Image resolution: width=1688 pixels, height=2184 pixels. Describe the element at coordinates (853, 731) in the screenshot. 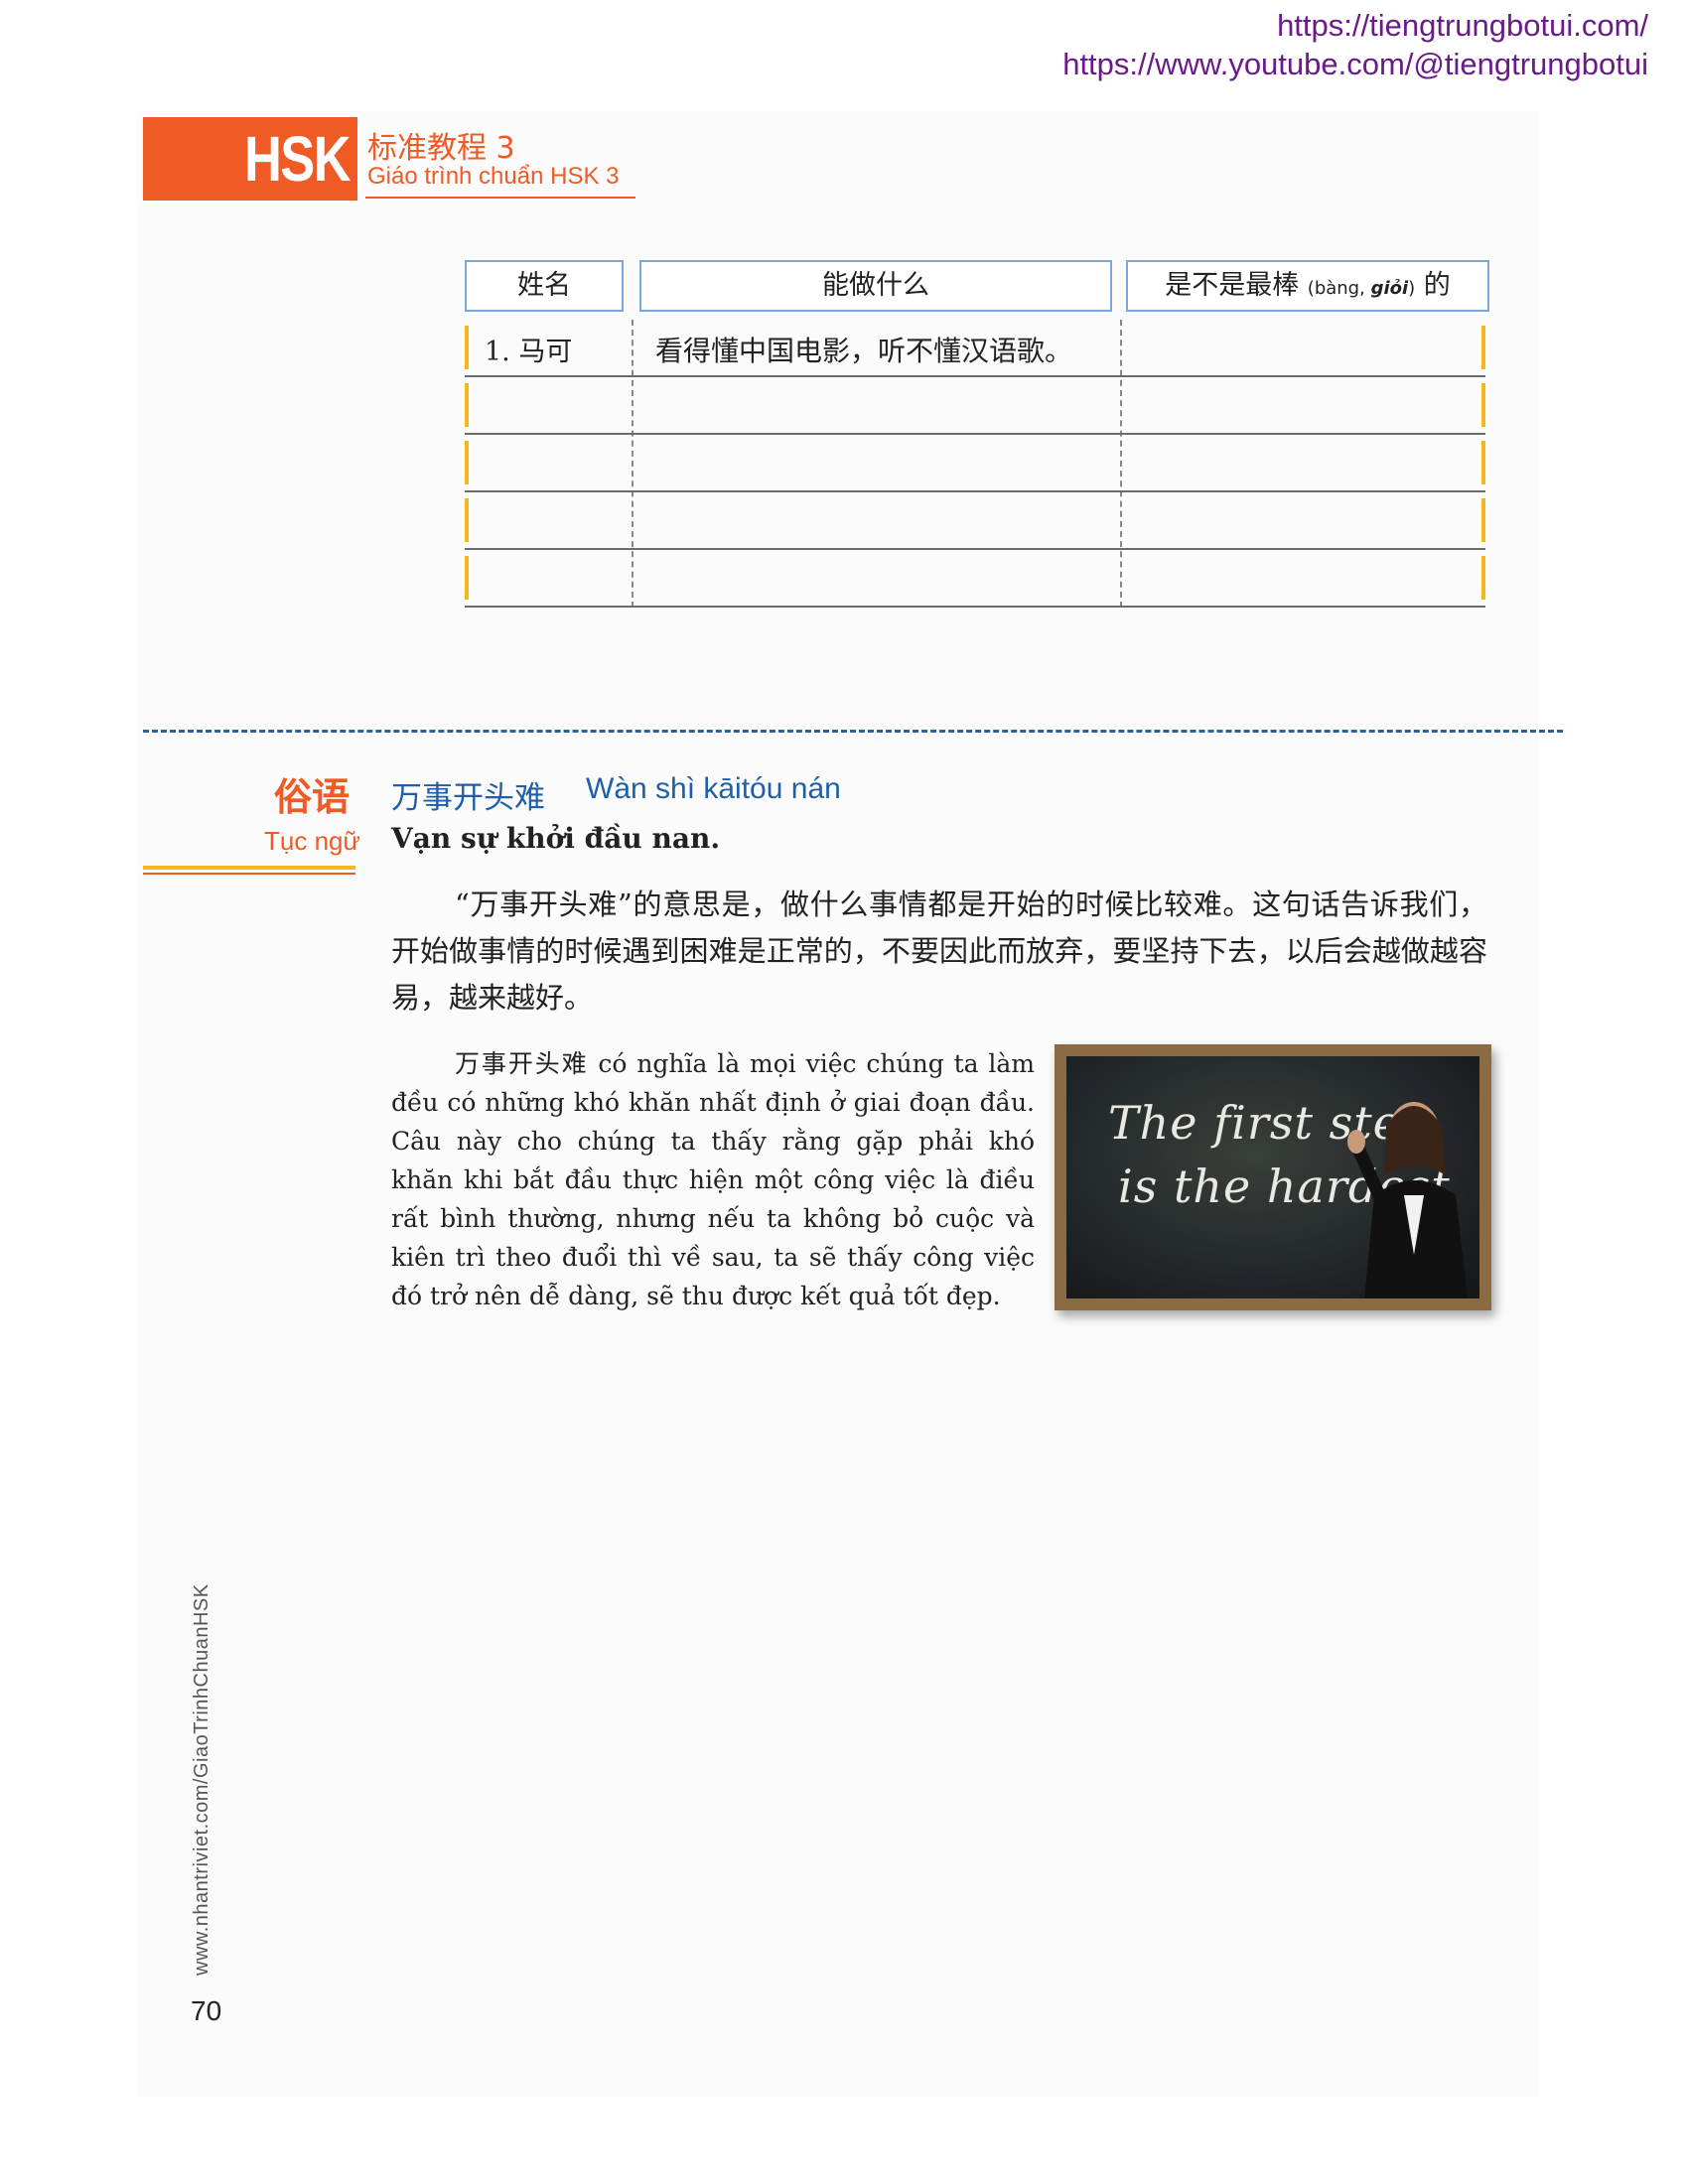

I see `section-divider` at that location.